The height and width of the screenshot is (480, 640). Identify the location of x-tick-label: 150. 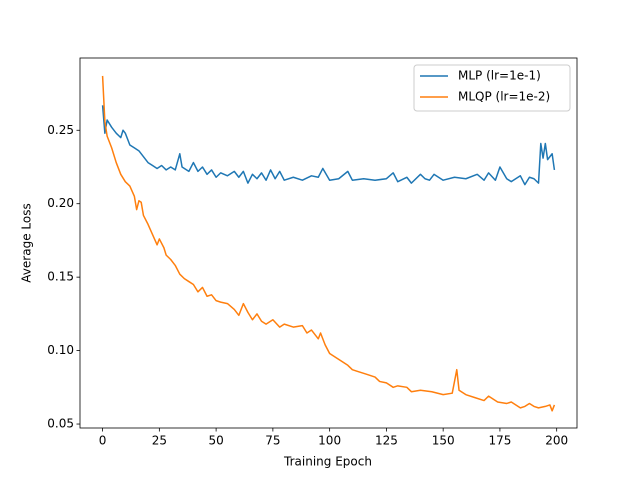
(443, 441).